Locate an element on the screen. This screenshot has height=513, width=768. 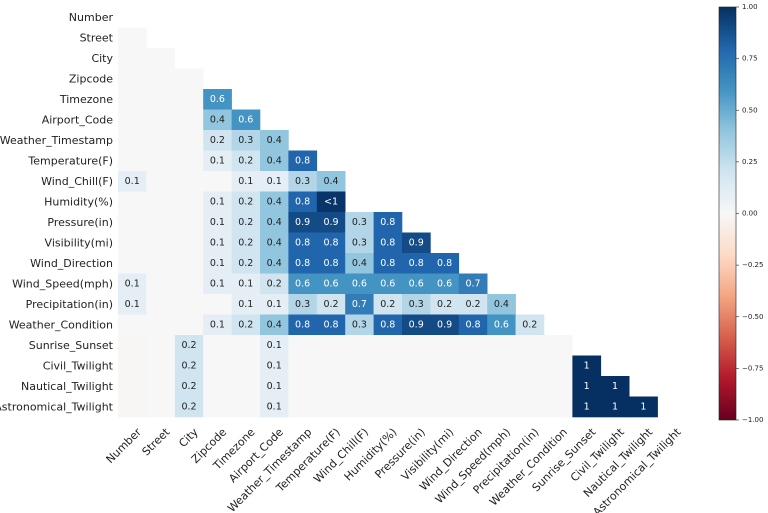
colorbar: 1.00 0.75 0.50 0.25 0.00 −0.25 −0.50 −0.75 −1.00 is located at coordinates (740, 213).